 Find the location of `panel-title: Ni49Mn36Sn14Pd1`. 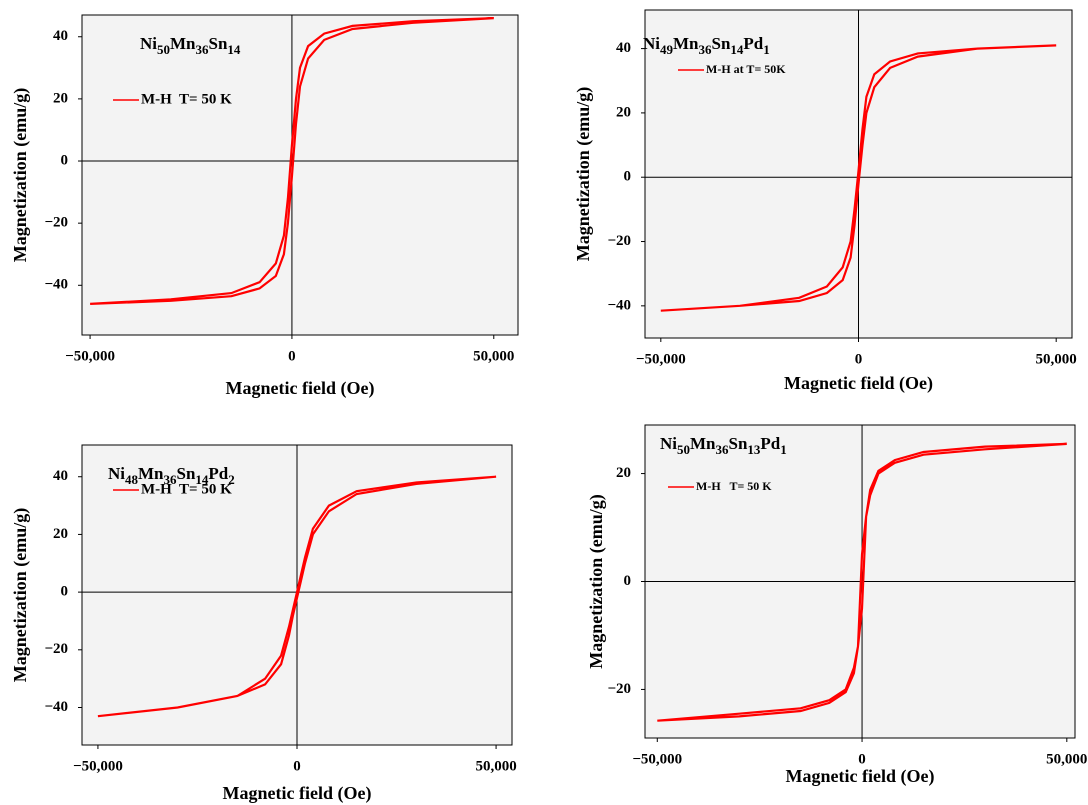

panel-title: Ni49Mn36Sn14Pd1 is located at coordinates (706, 45).